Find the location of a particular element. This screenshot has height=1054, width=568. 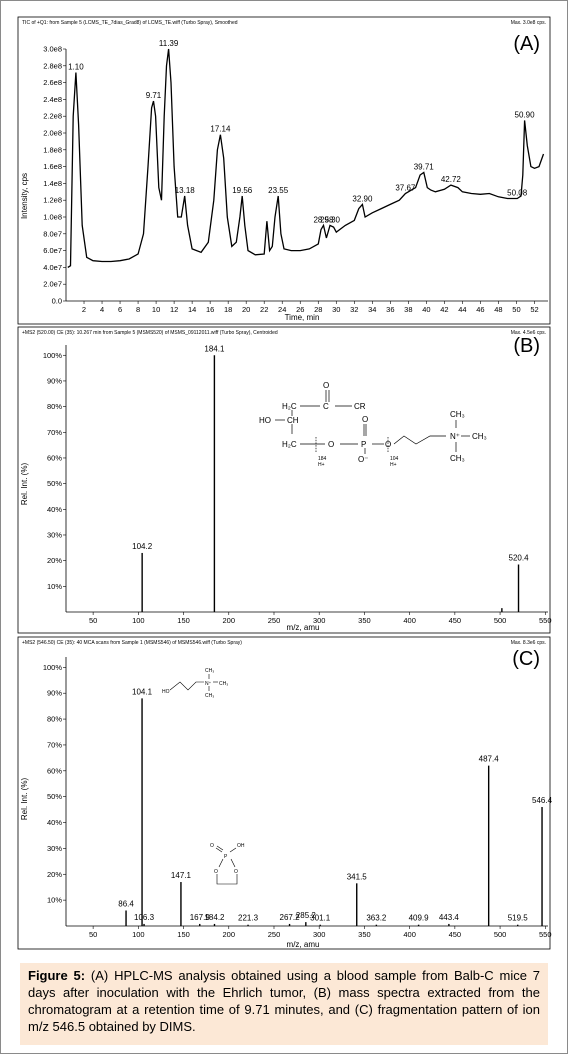

chem-label: CR is located at coordinates (360, 406).